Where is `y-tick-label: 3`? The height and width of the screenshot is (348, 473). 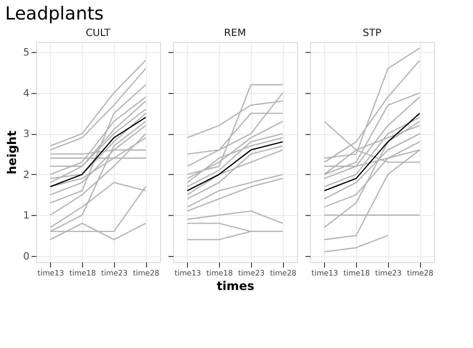
y-tick-label: 3 is located at coordinates (26, 134).